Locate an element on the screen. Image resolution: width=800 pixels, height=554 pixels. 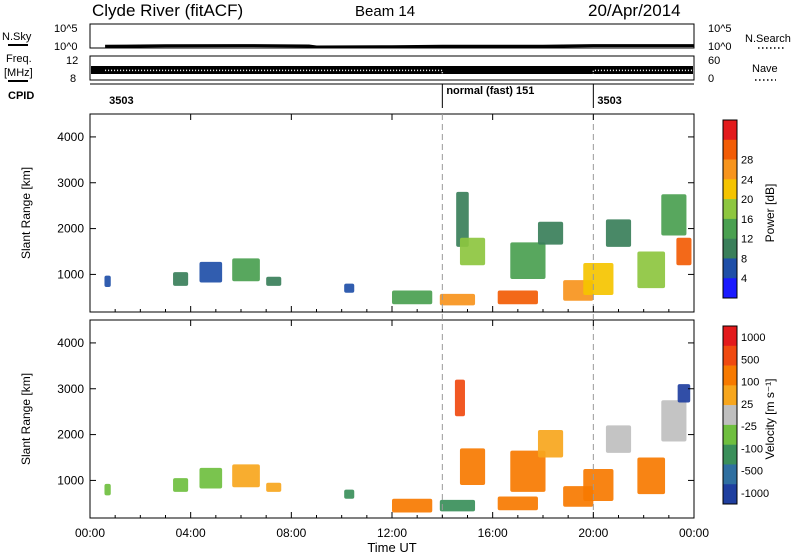
velocity-colorbar-tick-label: 500 is located at coordinates (750, 360).